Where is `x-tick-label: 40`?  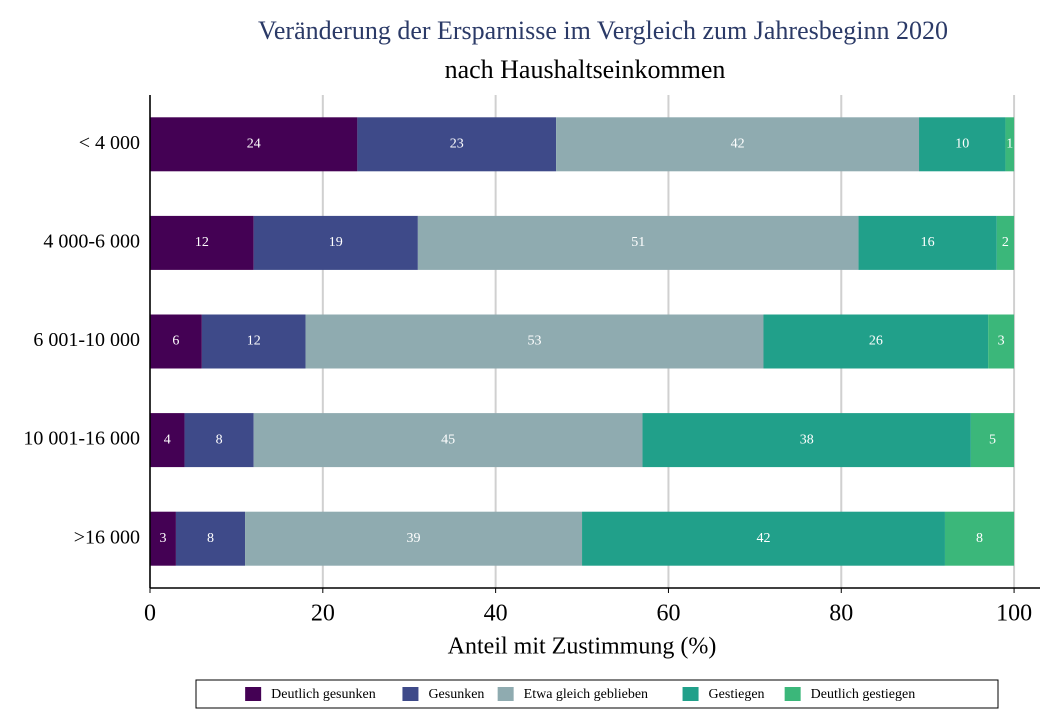 x-tick-label: 40 is located at coordinates (496, 614).